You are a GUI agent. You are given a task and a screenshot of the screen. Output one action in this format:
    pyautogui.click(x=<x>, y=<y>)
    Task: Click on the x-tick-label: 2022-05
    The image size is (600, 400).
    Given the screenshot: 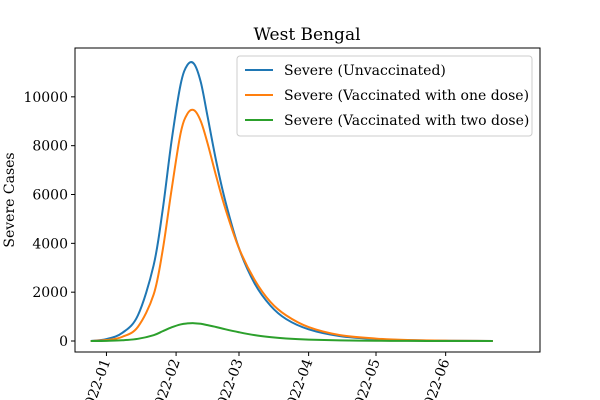 What is the action you would take?
    pyautogui.click(x=366, y=378)
    